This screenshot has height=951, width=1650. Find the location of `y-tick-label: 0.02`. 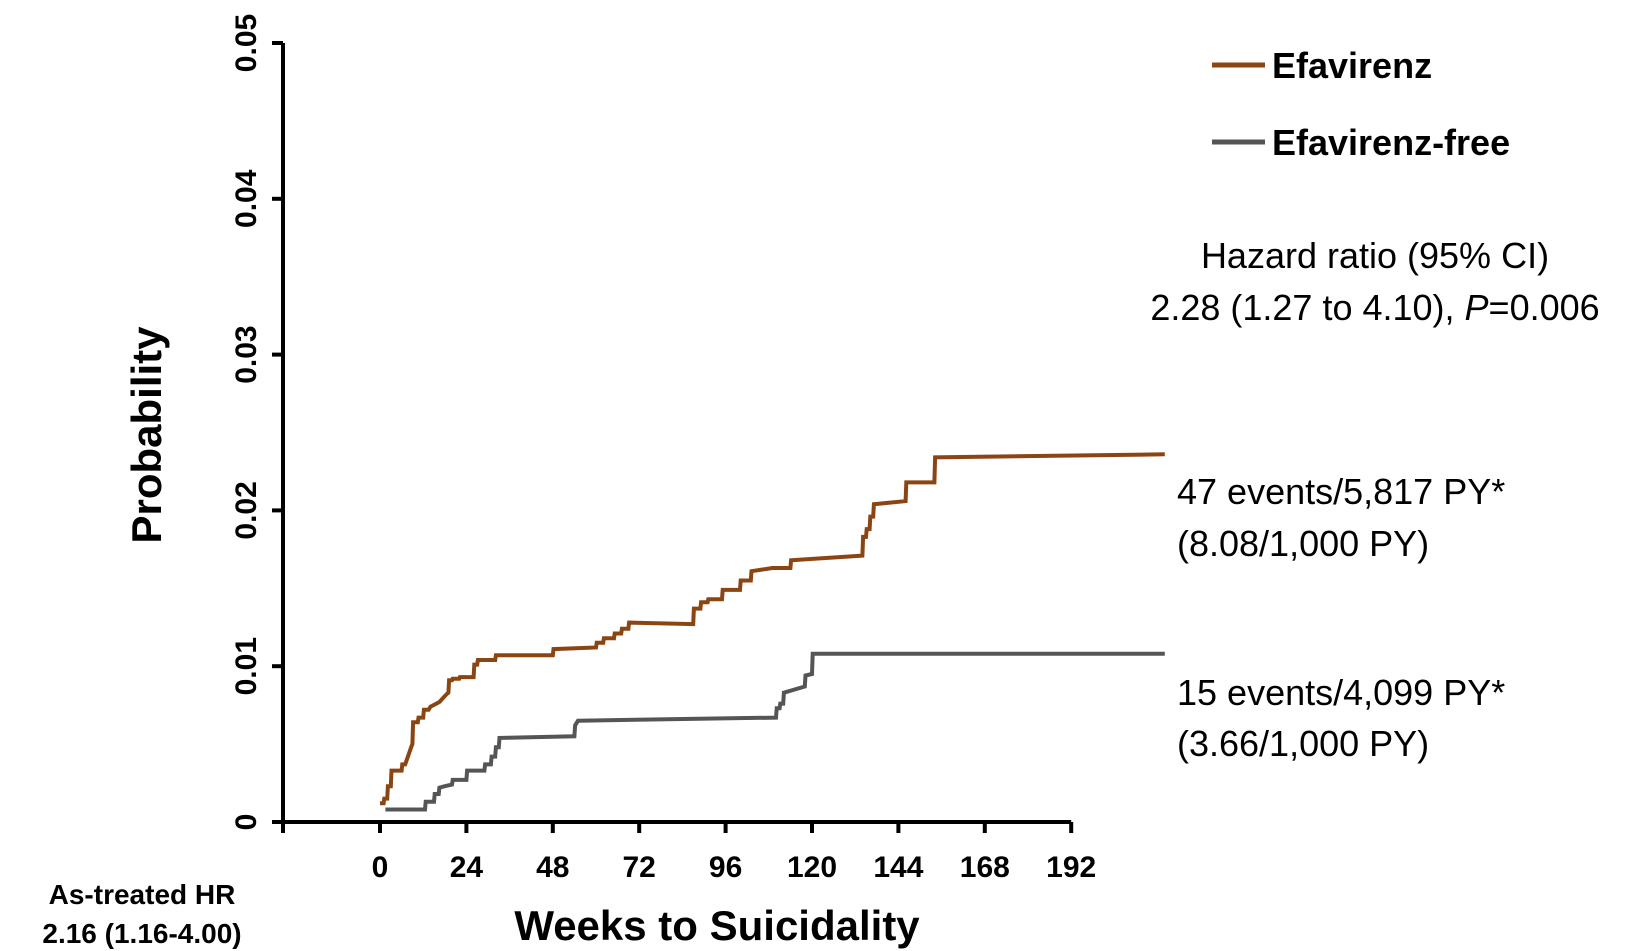

y-tick-label: 0.02 is located at coordinates (246, 510).